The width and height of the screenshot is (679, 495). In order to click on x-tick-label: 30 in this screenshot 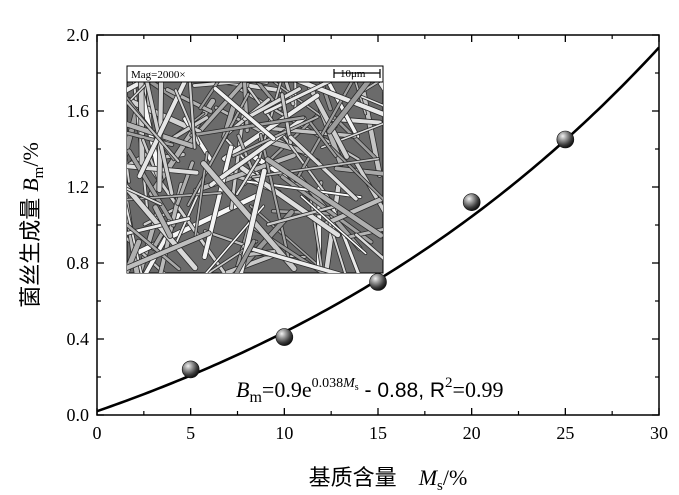, I will do `click(659, 433)`.